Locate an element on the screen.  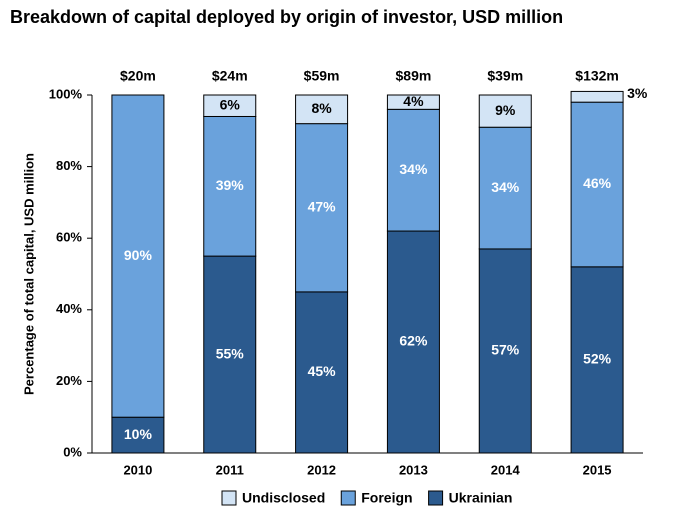
y-tick-label: 0% is located at coordinates (72, 451).